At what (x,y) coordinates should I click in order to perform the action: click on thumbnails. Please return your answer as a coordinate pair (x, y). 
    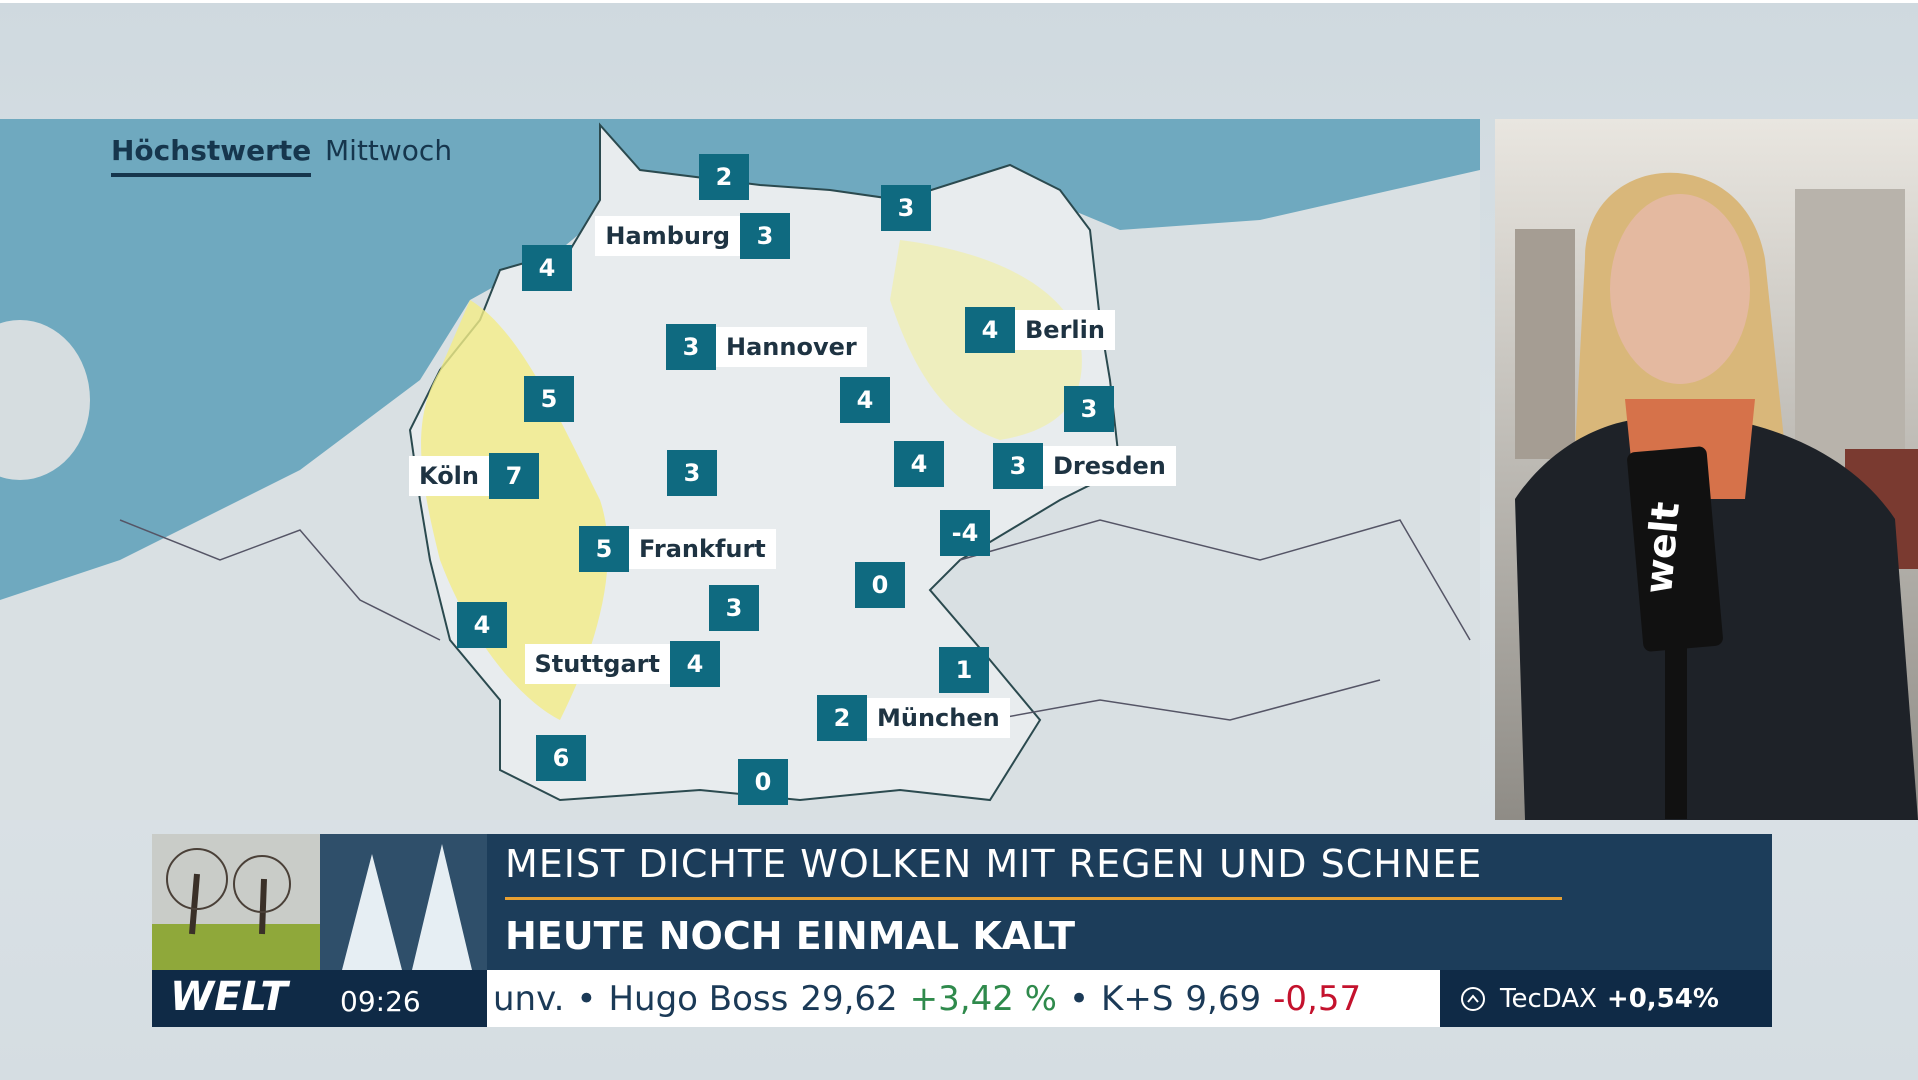
    Looking at the image, I should click on (319, 902).